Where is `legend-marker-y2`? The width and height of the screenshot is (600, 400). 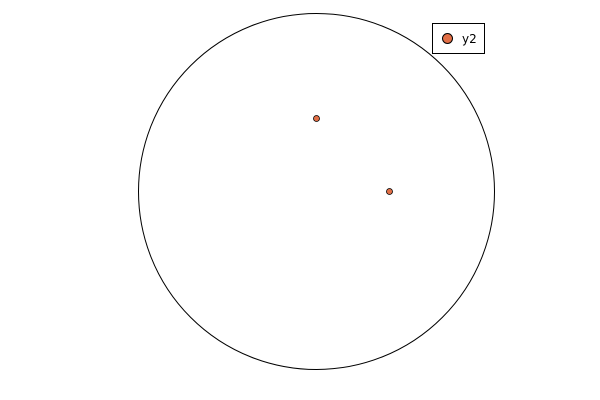 legend-marker-y2 is located at coordinates (447, 38).